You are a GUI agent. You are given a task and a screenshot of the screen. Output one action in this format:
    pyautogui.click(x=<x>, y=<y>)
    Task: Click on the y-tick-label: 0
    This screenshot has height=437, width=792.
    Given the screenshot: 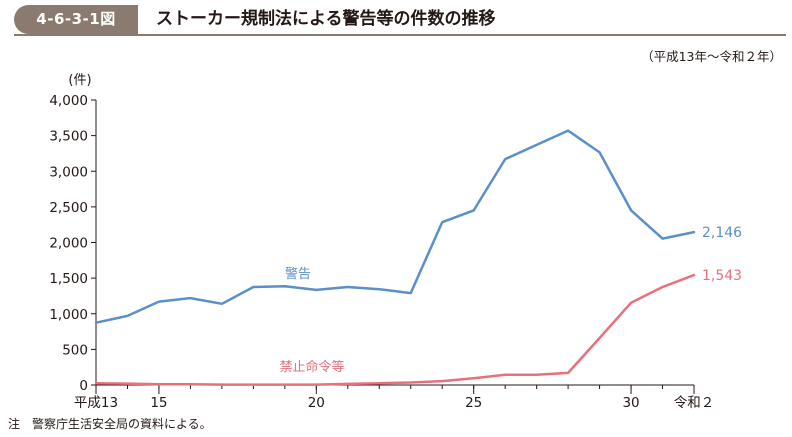 What is the action you would take?
    pyautogui.click(x=83, y=386)
    